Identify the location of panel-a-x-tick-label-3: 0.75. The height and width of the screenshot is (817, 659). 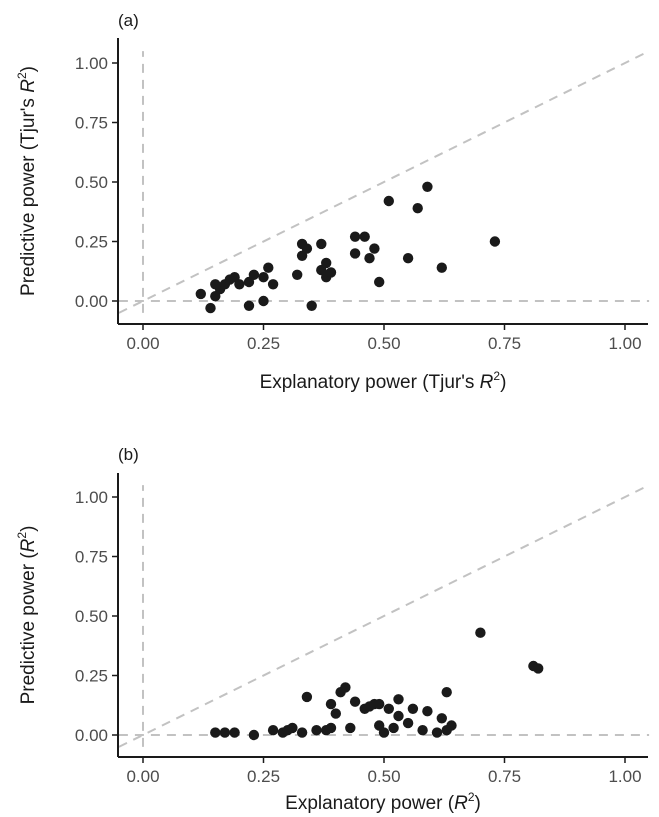
(504, 343).